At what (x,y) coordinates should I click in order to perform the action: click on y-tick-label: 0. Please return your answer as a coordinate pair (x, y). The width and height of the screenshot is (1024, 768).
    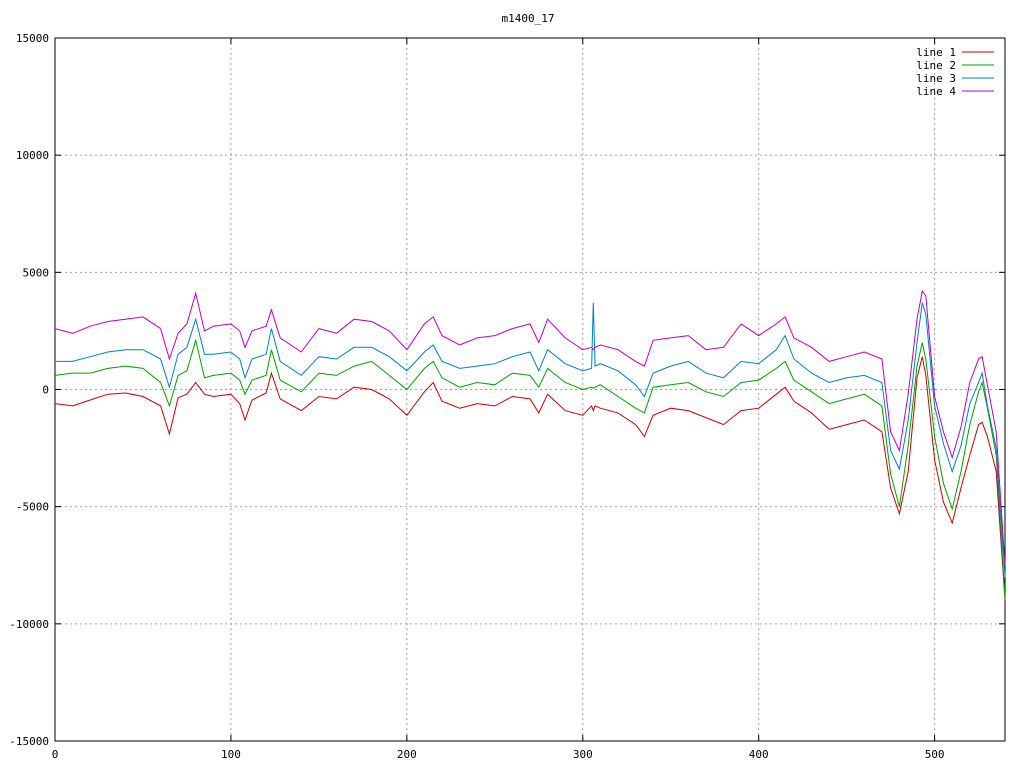
    Looking at the image, I should click on (45, 390).